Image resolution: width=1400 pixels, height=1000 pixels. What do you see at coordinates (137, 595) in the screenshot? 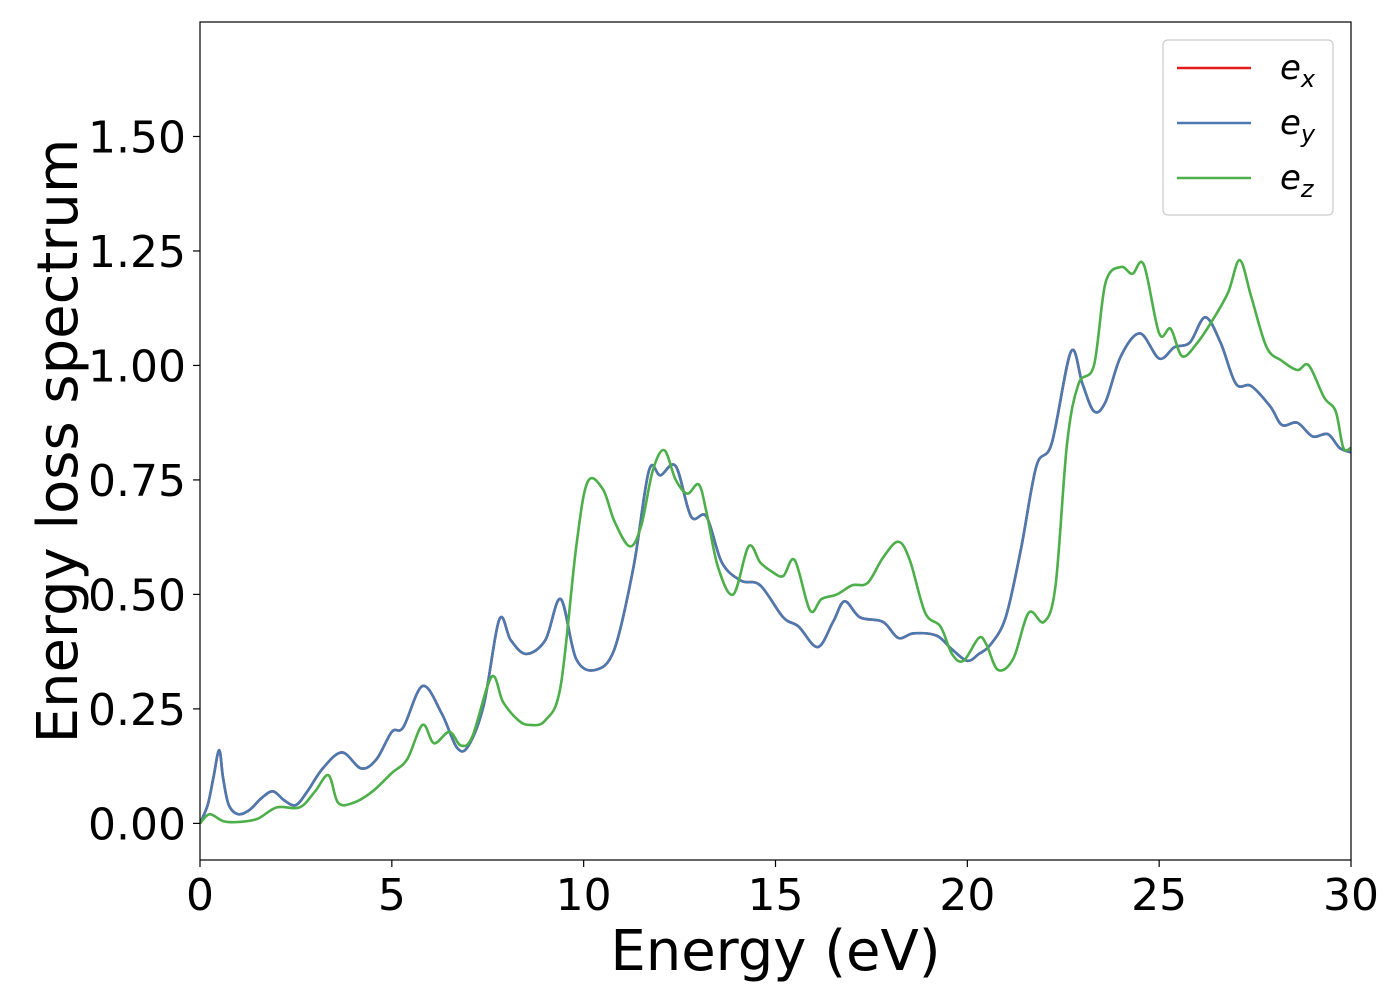
I see `y-tick-label: 0.50` at bounding box center [137, 595].